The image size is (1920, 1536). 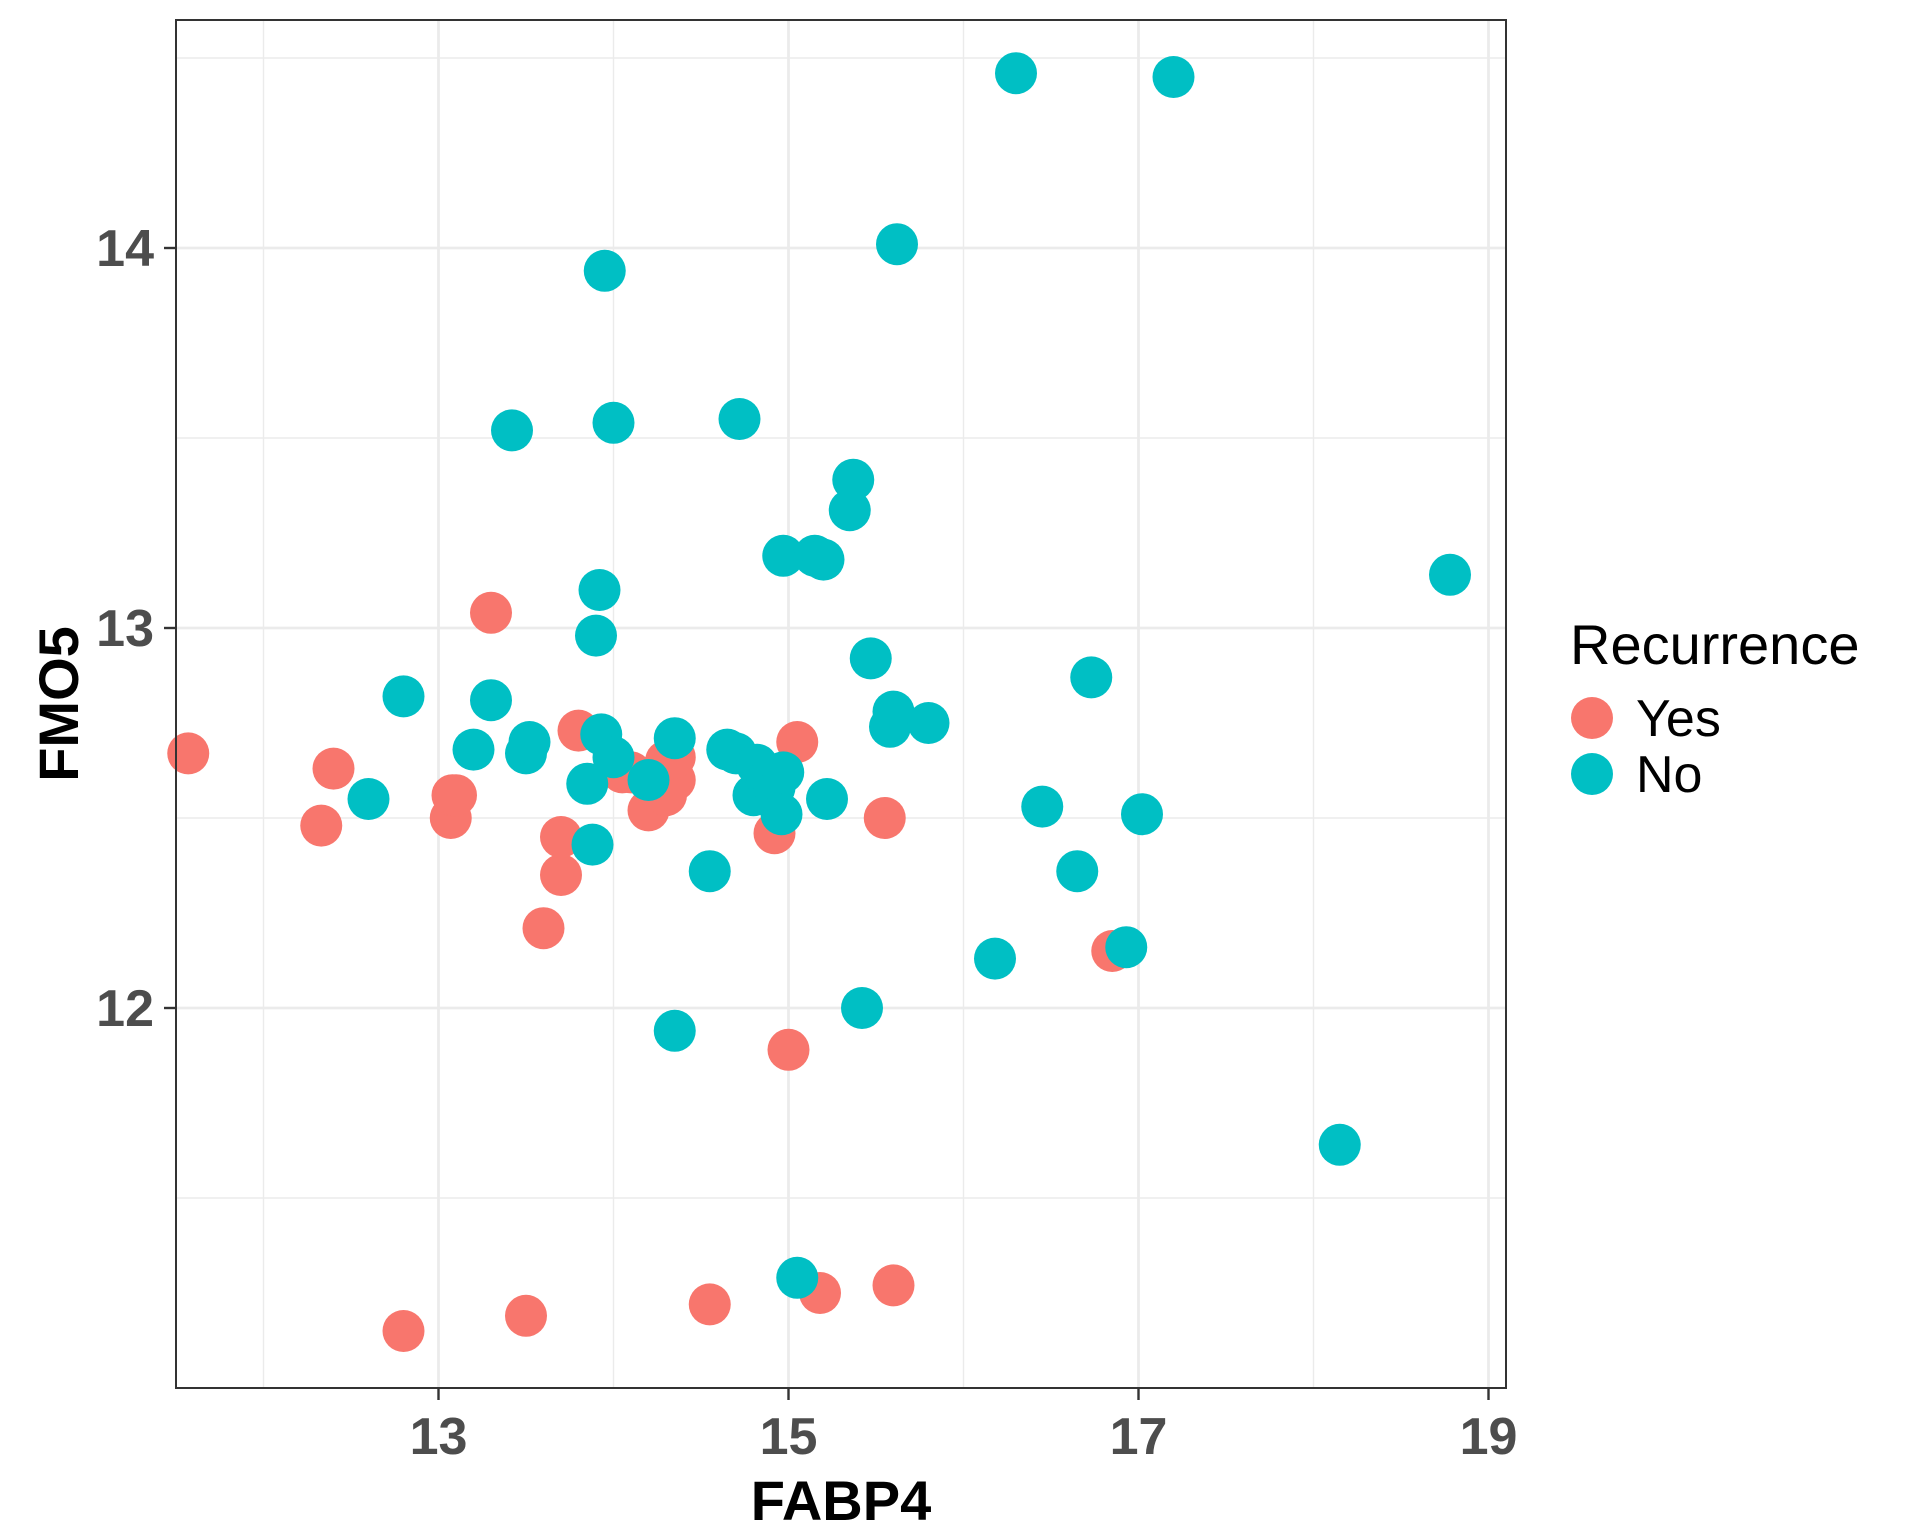 I want to click on legend-label-no: No, so click(x=1669, y=775).